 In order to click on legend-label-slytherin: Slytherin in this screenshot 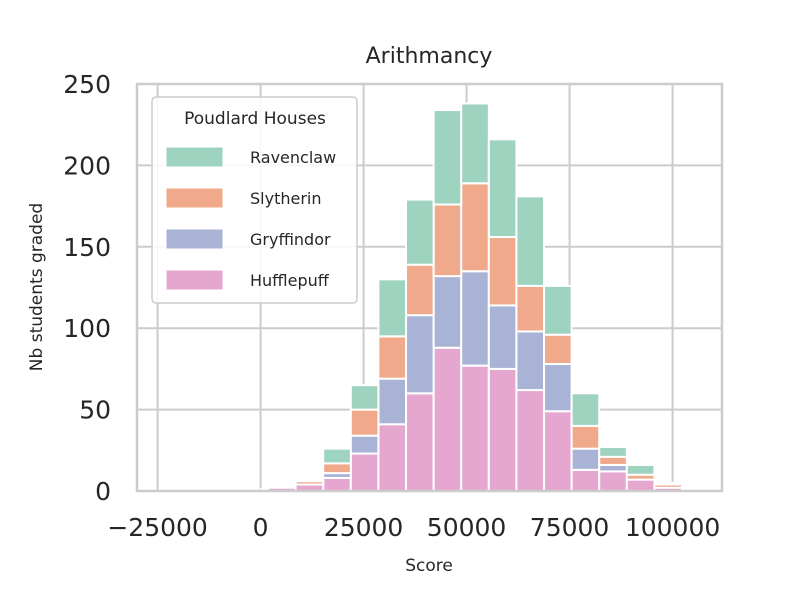, I will do `click(286, 198)`.